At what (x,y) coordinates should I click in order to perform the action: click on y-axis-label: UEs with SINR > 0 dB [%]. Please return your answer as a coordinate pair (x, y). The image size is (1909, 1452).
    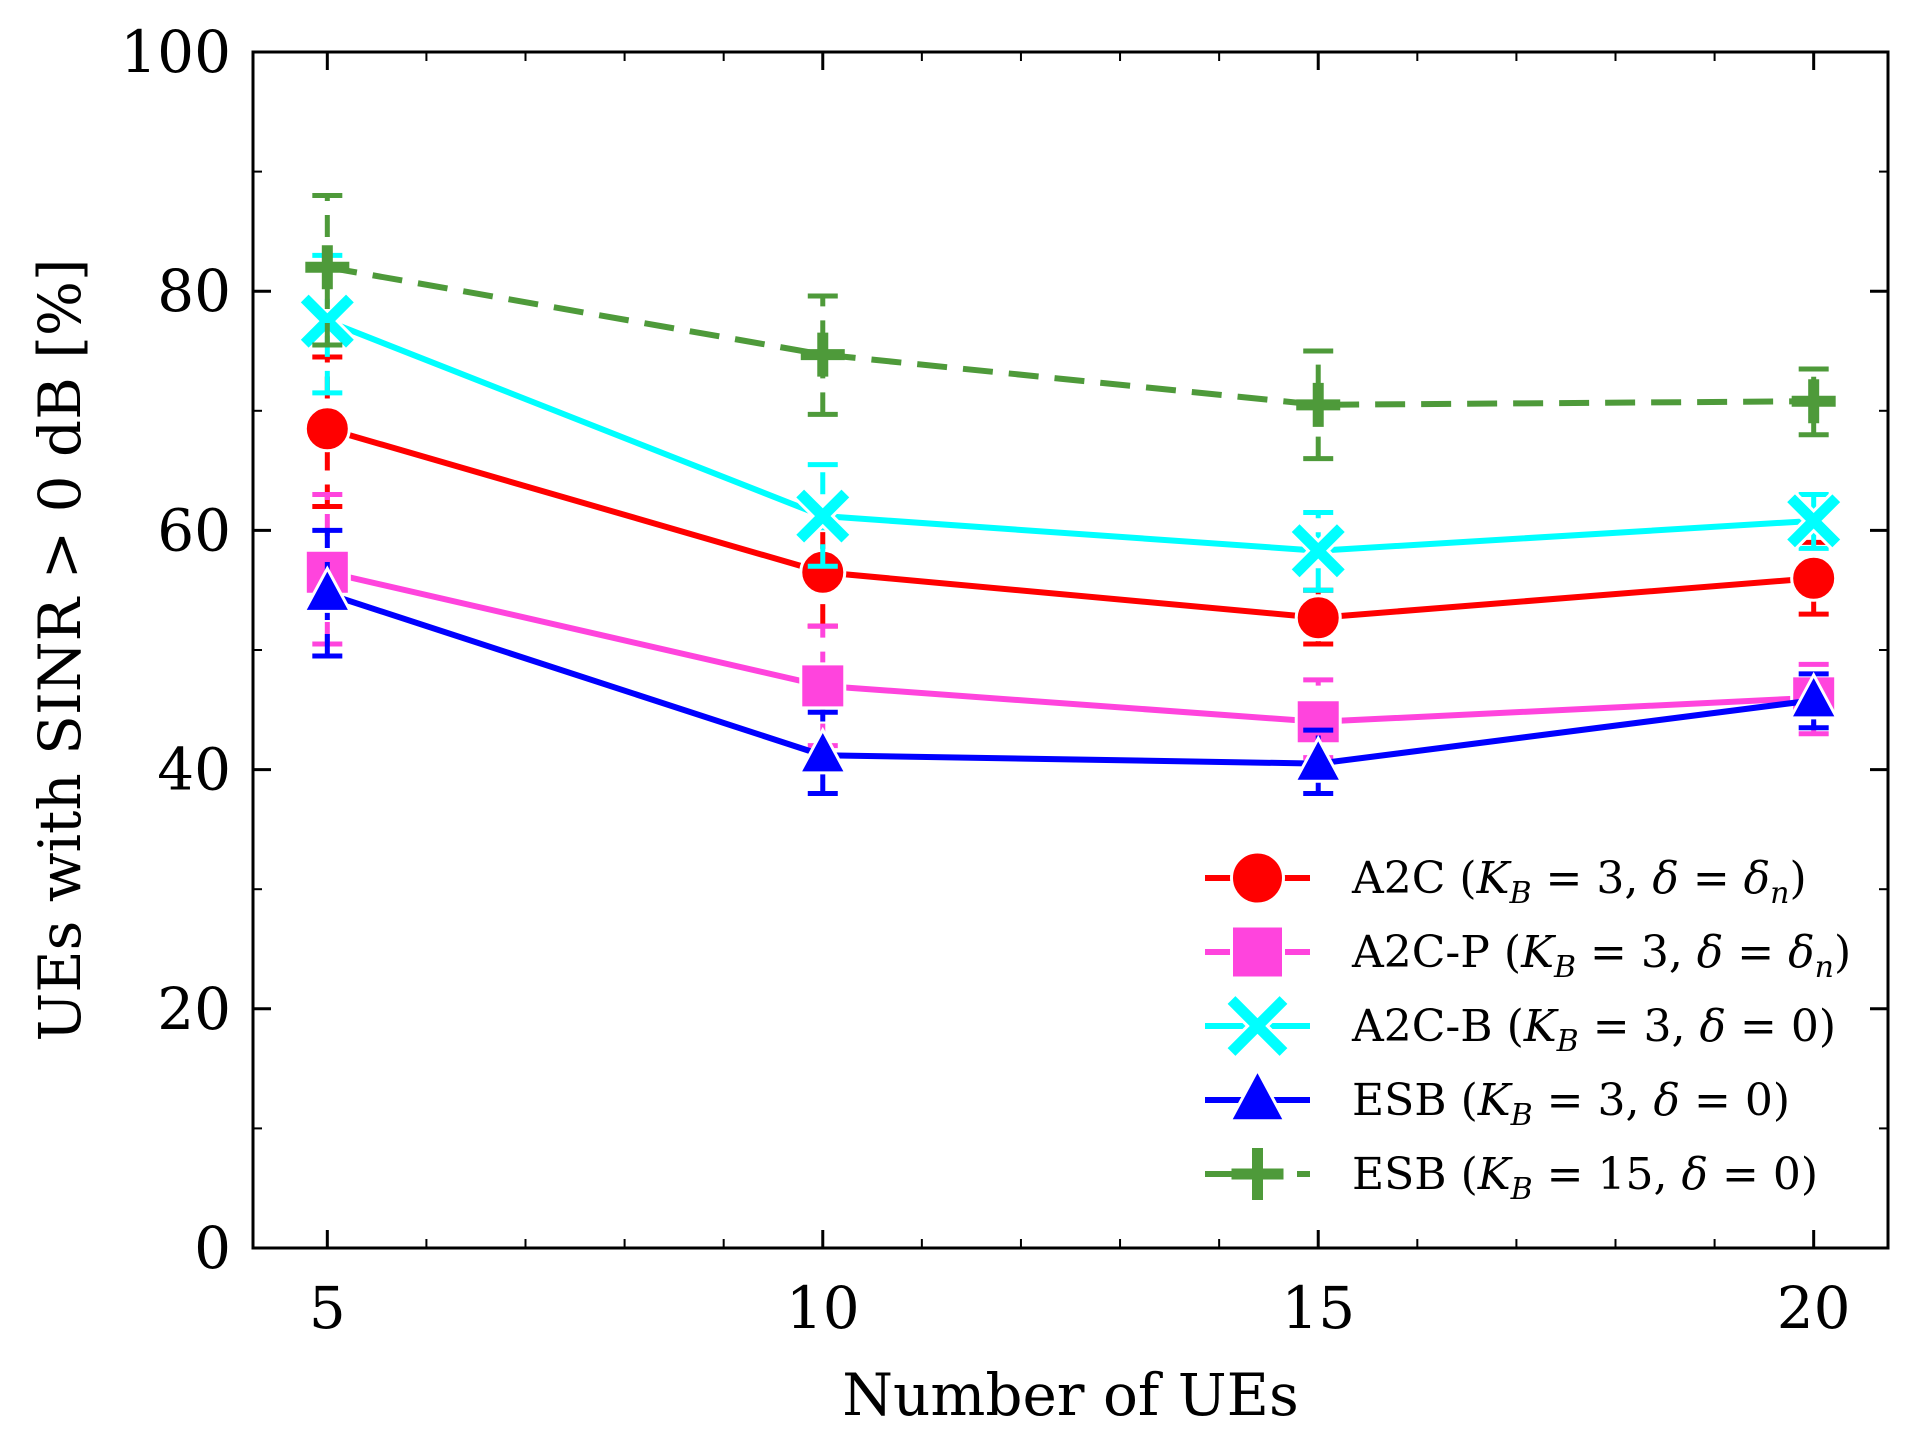
    Looking at the image, I should click on (60, 649).